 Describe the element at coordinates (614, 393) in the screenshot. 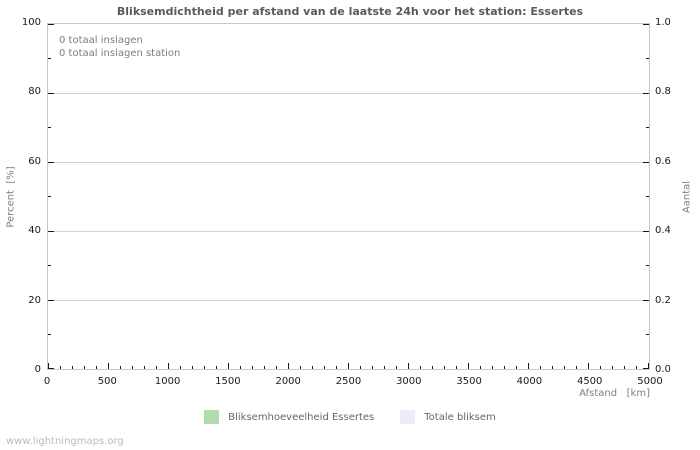

I see `x-axis-label: Afstand [km]` at that location.